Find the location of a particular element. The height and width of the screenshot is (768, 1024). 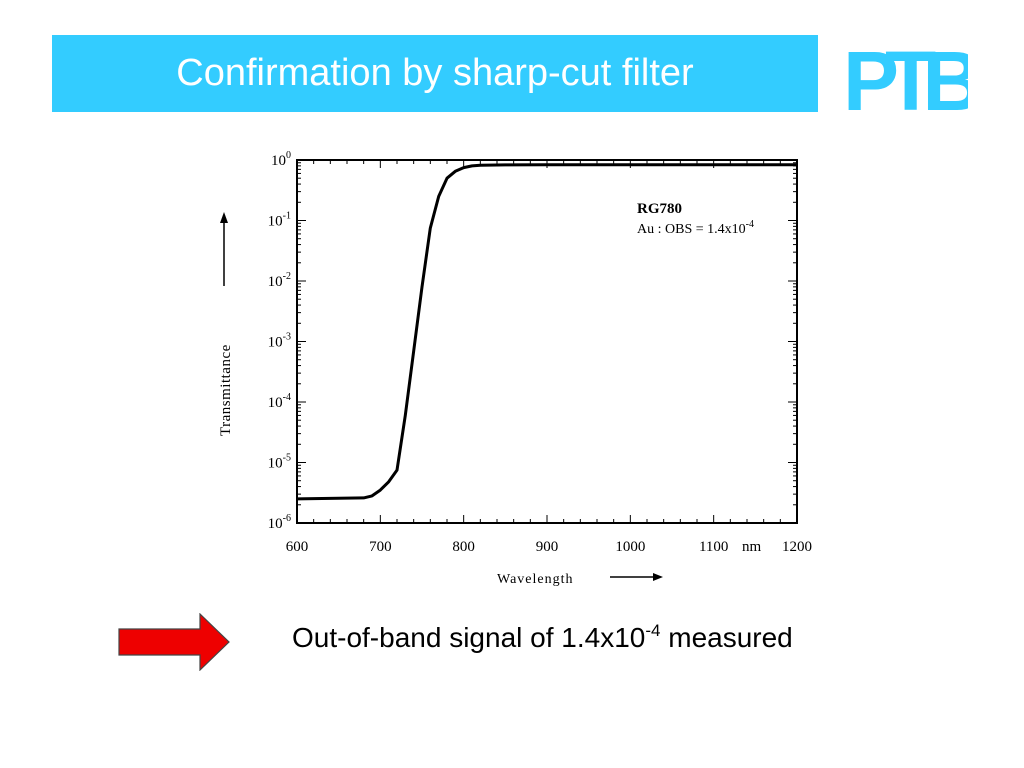

x-tick-label: 800 is located at coordinates (463, 547).